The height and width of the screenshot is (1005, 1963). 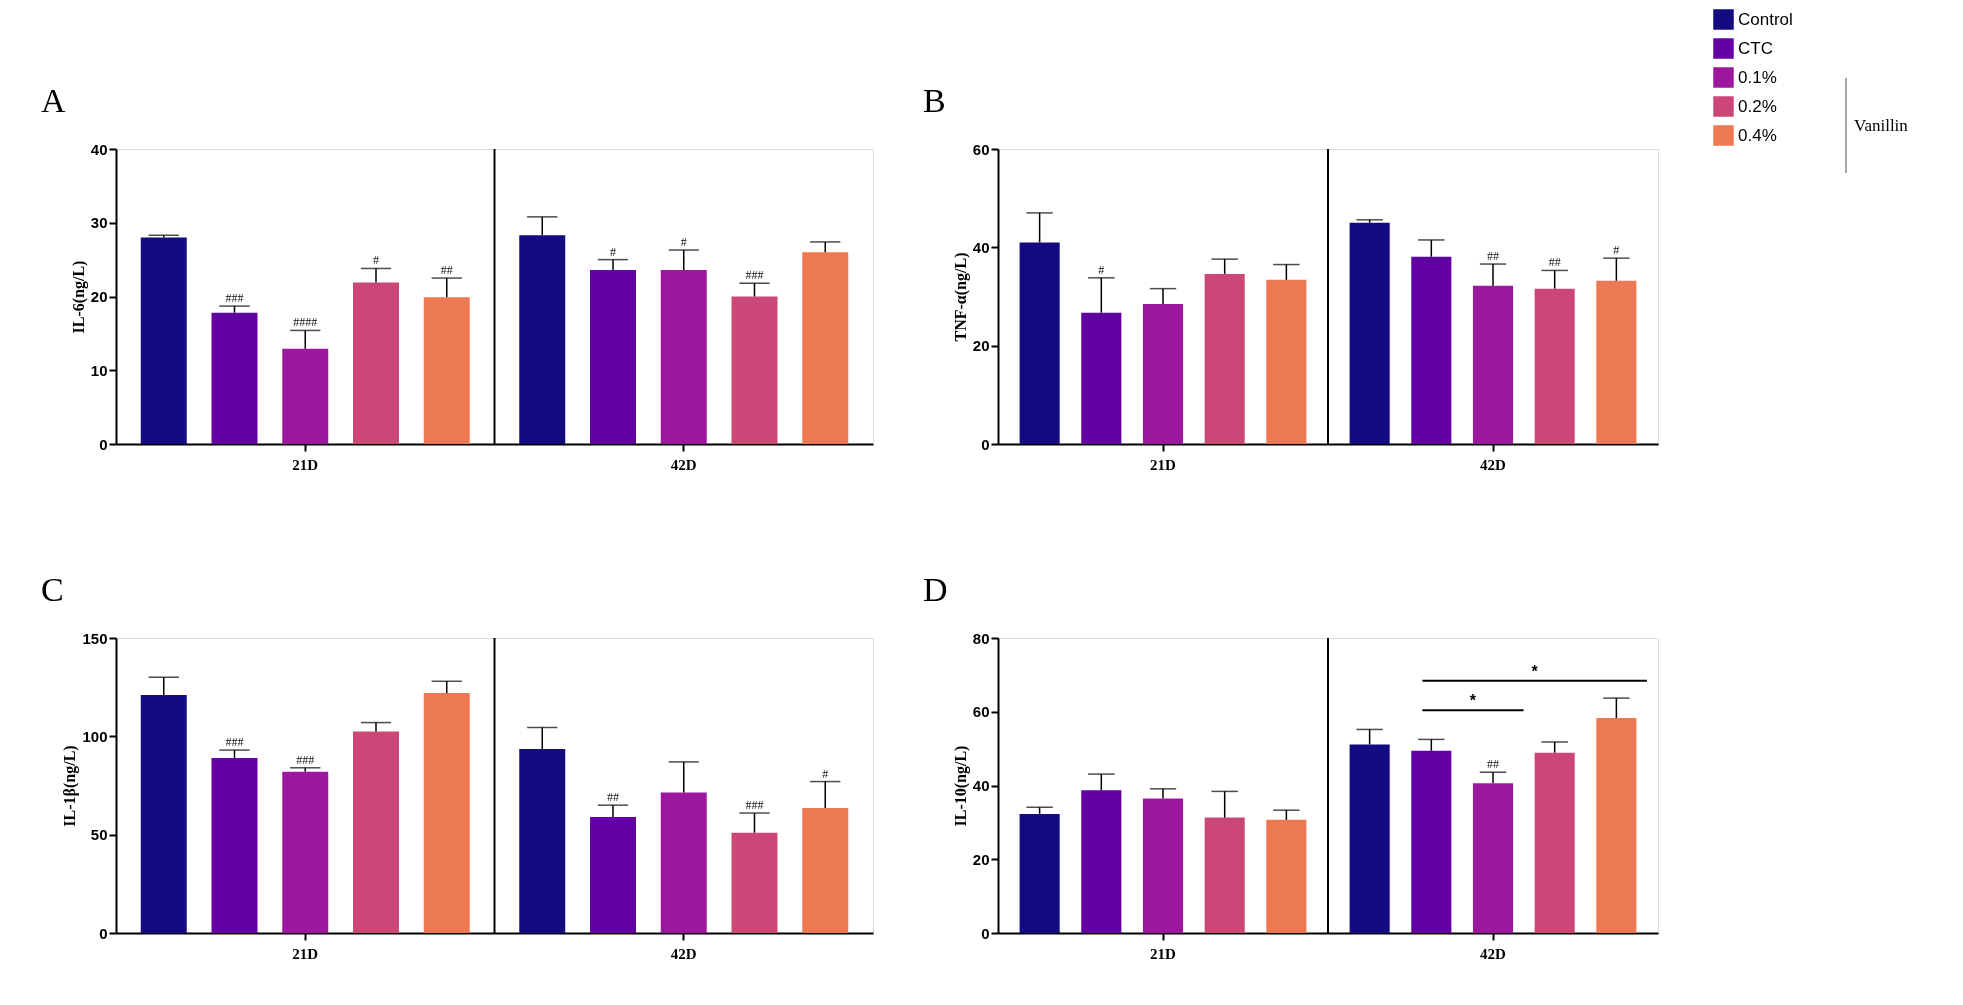 What do you see at coordinates (95, 736) in the screenshot?
I see `y-tick-label: 100` at bounding box center [95, 736].